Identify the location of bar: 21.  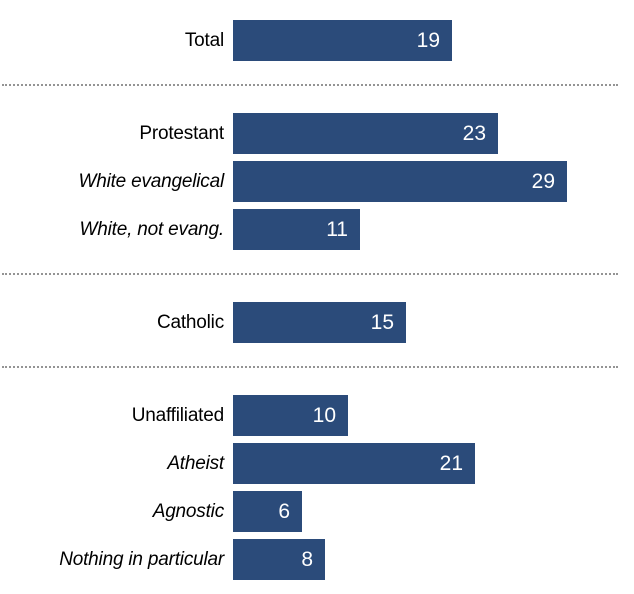
(354, 463).